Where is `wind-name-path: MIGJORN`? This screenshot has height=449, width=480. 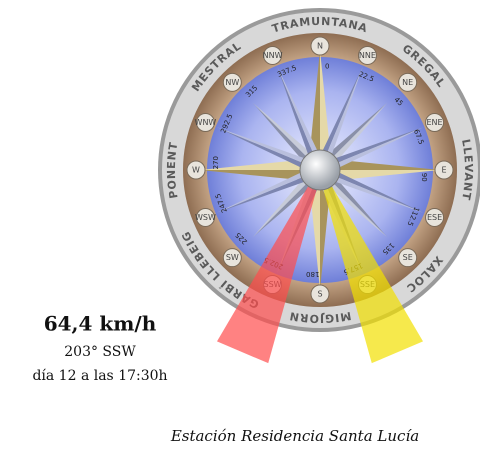 wind-name-path: MIGJORN is located at coordinates (319, 317).